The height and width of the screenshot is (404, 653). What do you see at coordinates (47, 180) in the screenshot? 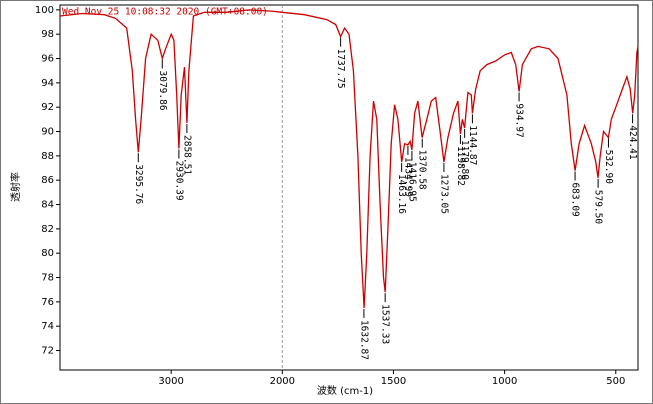
I see `y-tick-label: 86` at bounding box center [47, 180].